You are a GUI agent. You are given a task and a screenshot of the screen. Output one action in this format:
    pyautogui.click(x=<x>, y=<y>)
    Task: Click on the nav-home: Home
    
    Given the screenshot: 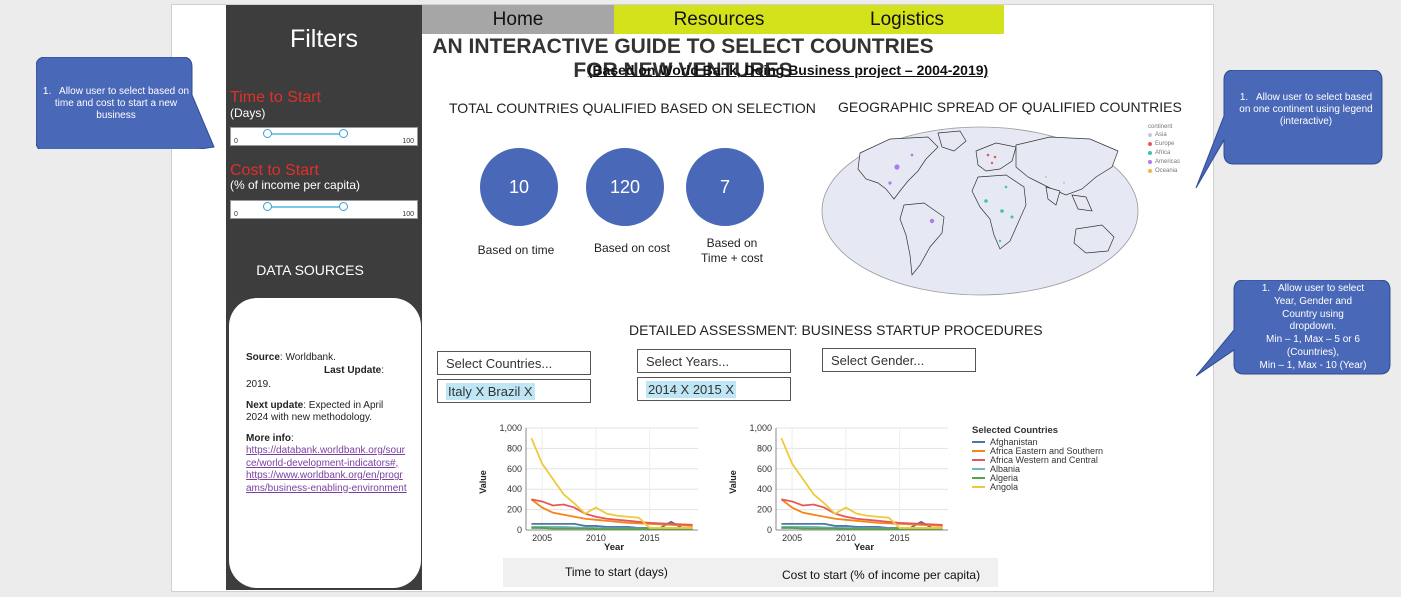 What is the action you would take?
    pyautogui.click(x=518, y=19)
    